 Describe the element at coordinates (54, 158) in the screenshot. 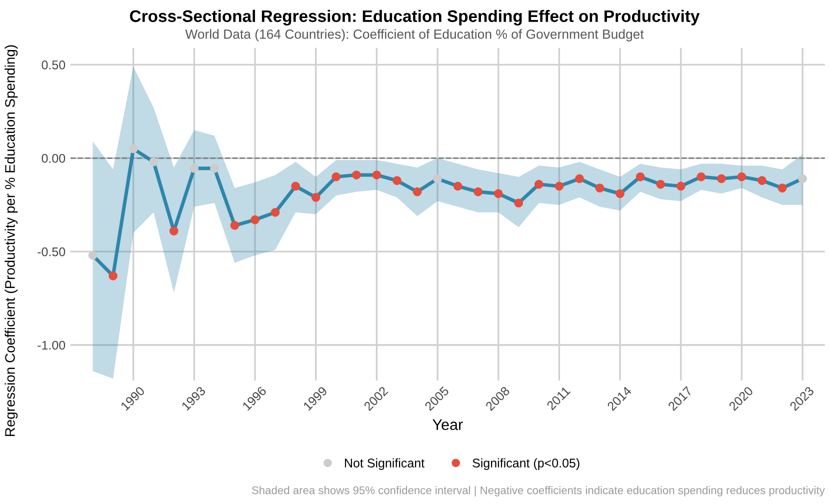

I see `y-tick-label: 0.00` at that location.